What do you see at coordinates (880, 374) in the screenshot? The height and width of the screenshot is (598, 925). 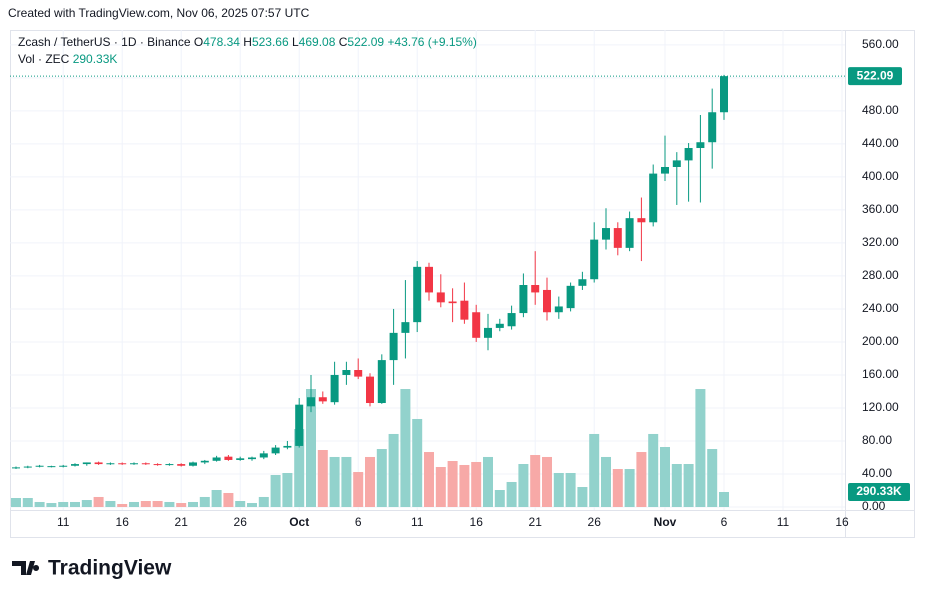 I see `y-tick-label: 160.00` at bounding box center [880, 374].